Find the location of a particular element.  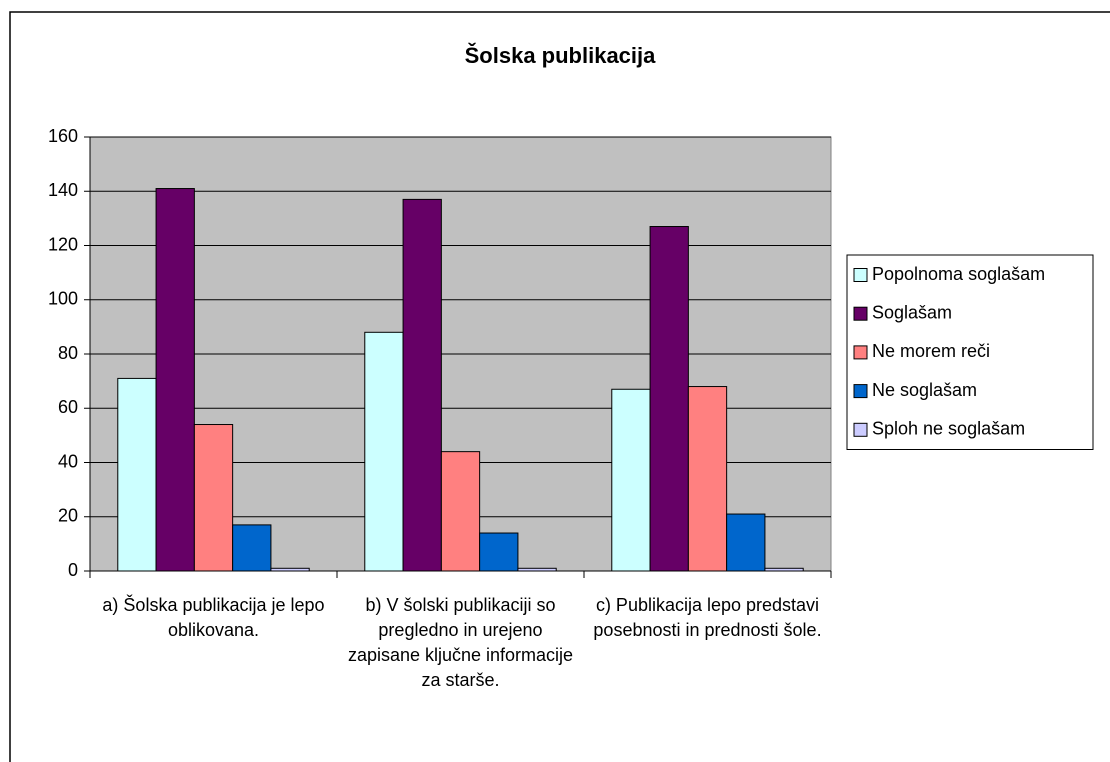

y-tick-label: 120 is located at coordinates (63, 244).